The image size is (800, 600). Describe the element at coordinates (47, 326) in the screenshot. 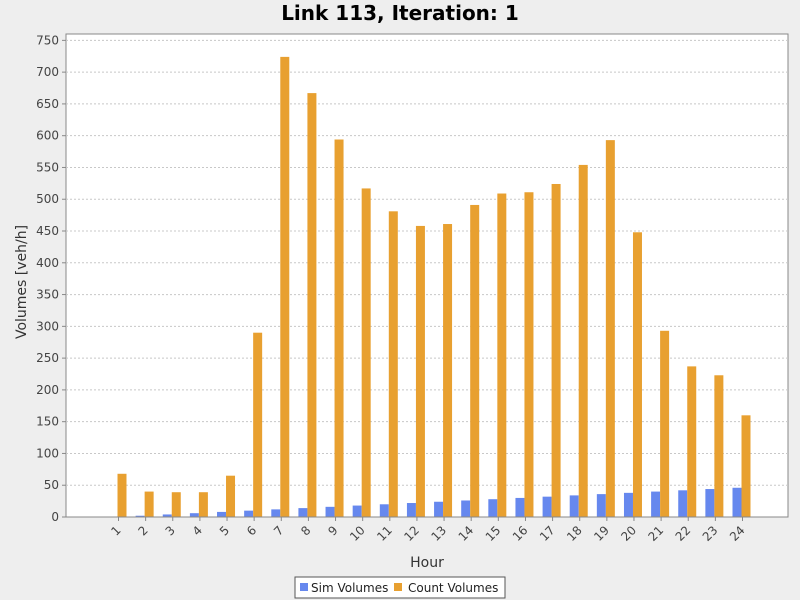

I see `y-tick-label: 300` at that location.